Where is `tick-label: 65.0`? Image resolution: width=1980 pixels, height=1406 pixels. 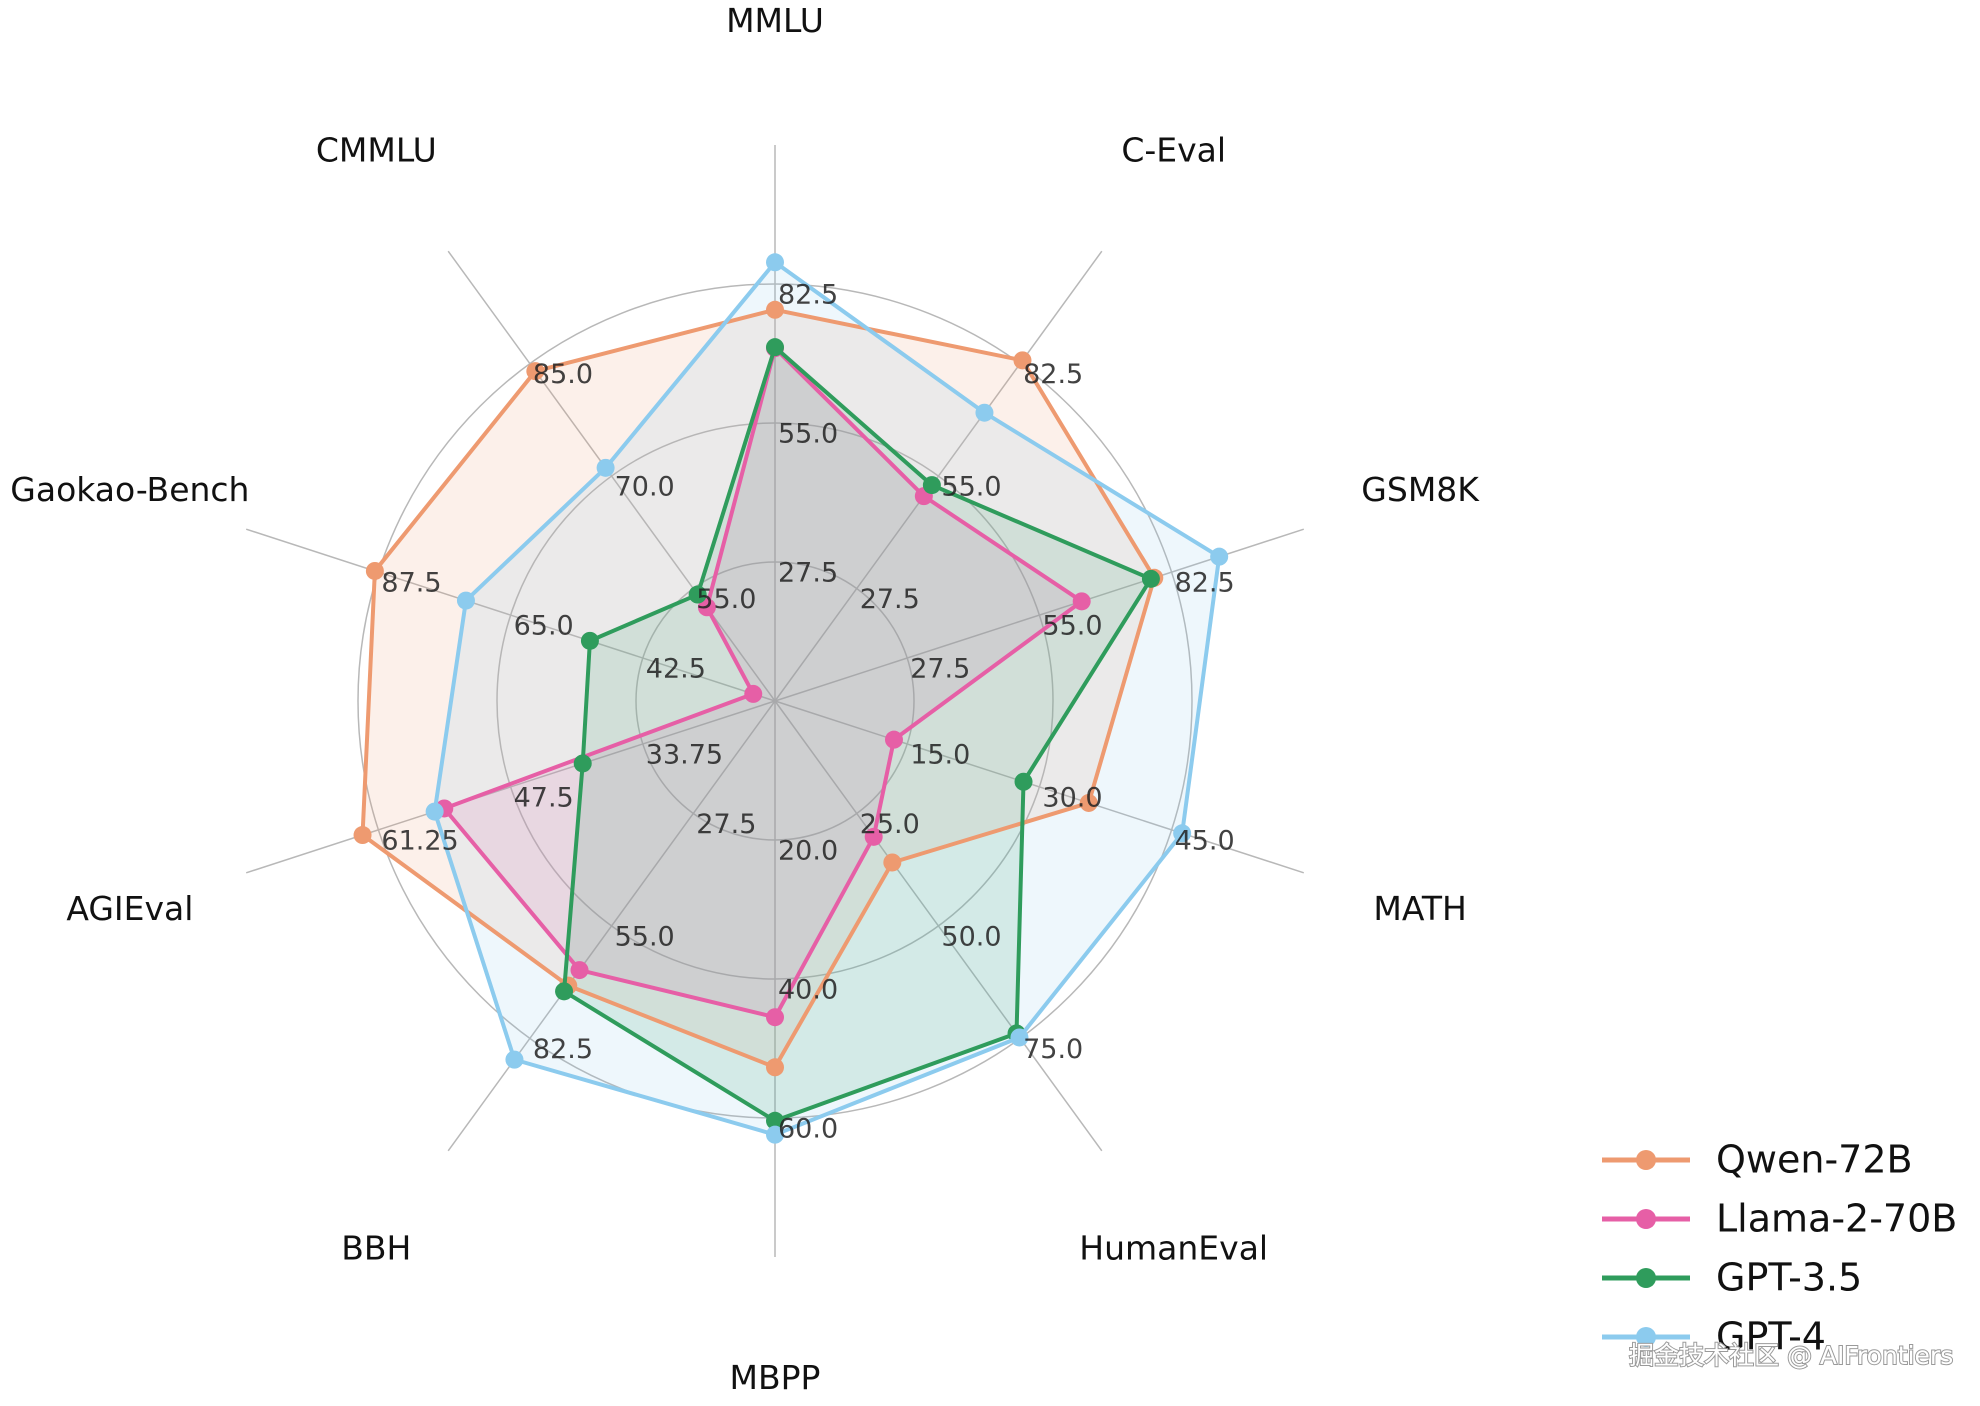
tick-label: 65.0 is located at coordinates (544, 626).